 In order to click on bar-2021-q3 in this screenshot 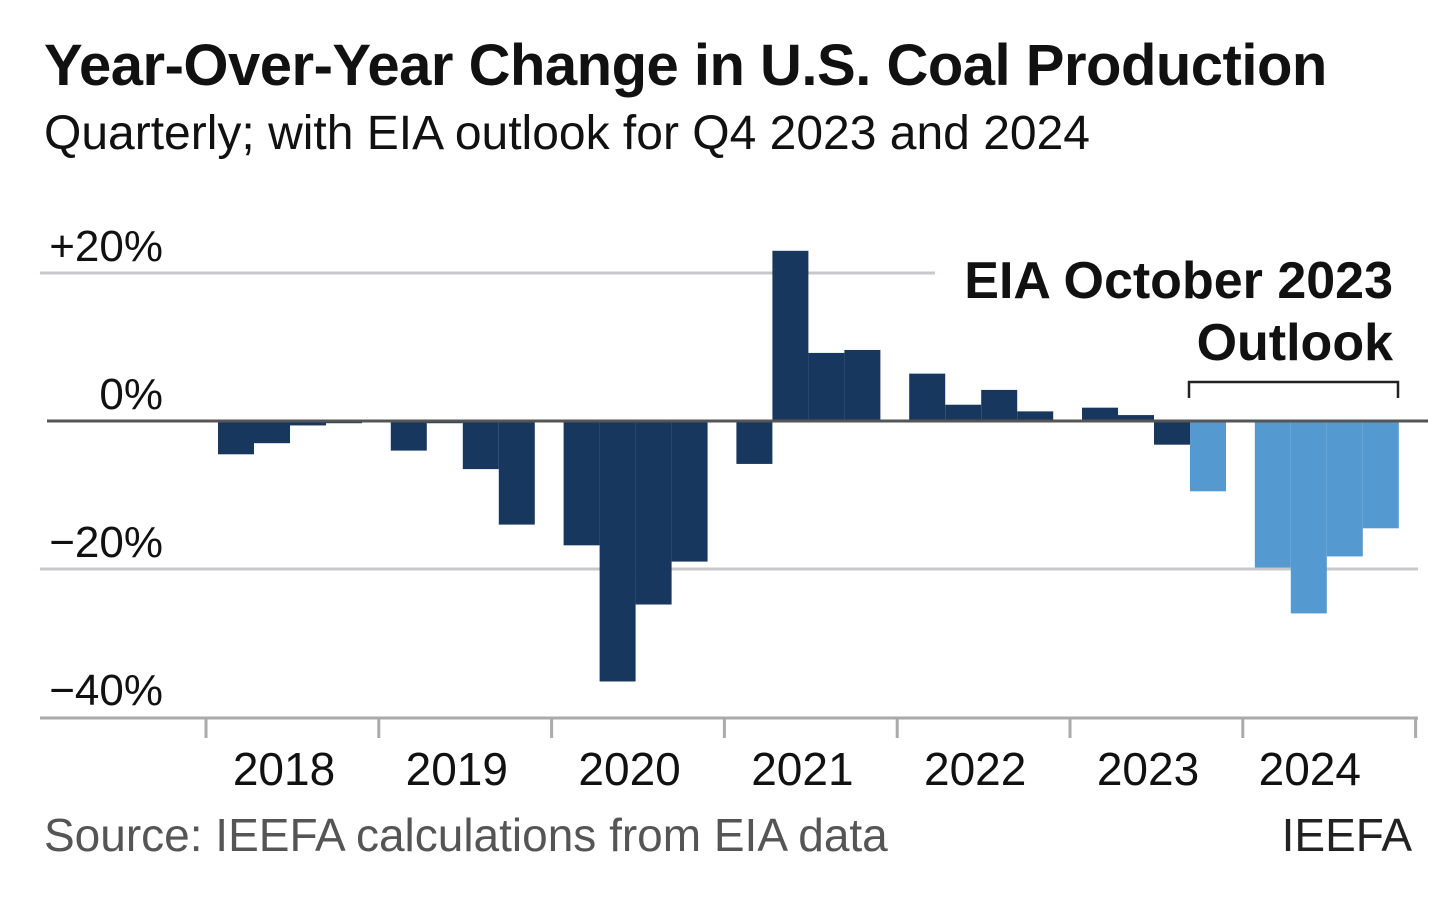, I will do `click(826, 386)`.